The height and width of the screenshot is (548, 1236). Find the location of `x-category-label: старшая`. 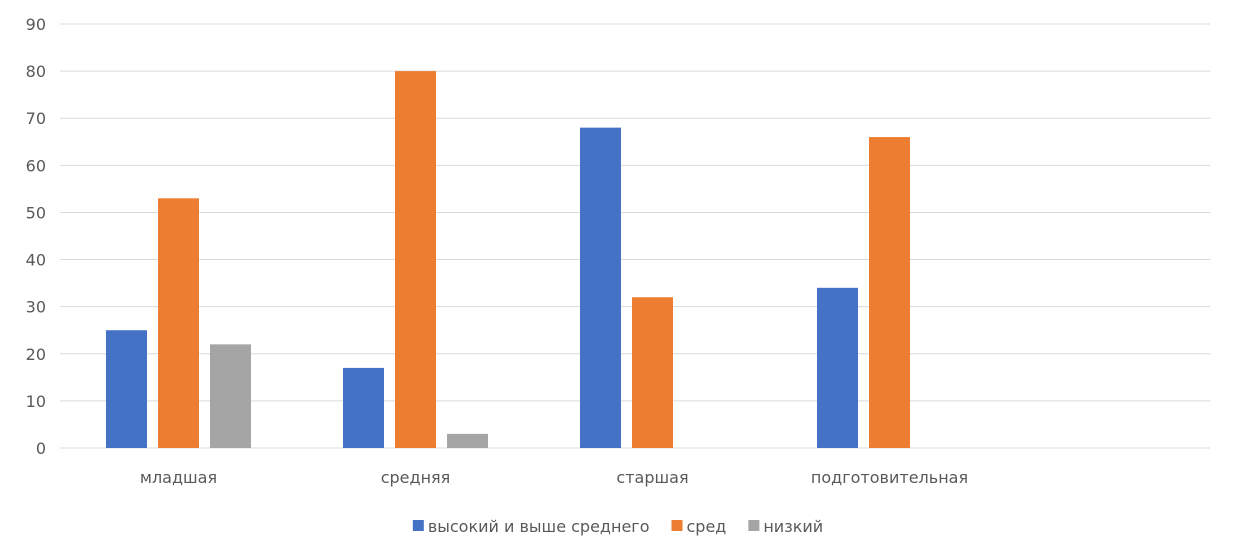

x-category-label: старшая is located at coordinates (652, 477).